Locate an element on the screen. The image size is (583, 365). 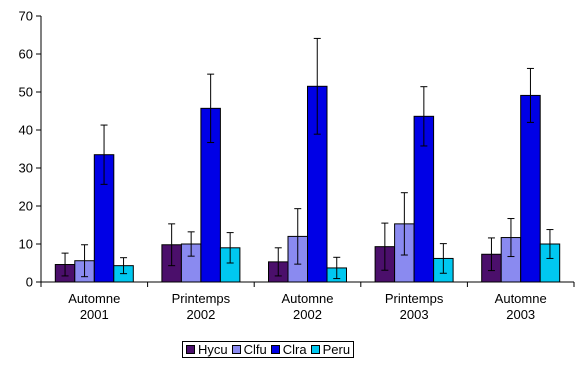
y-tick-label: 30 is located at coordinates (26, 168).